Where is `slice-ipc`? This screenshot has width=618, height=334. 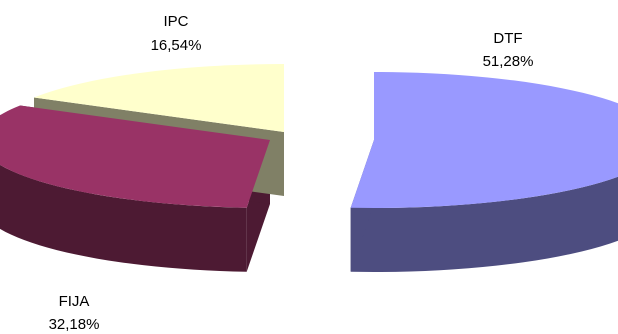
slice-ipc is located at coordinates (159, 97).